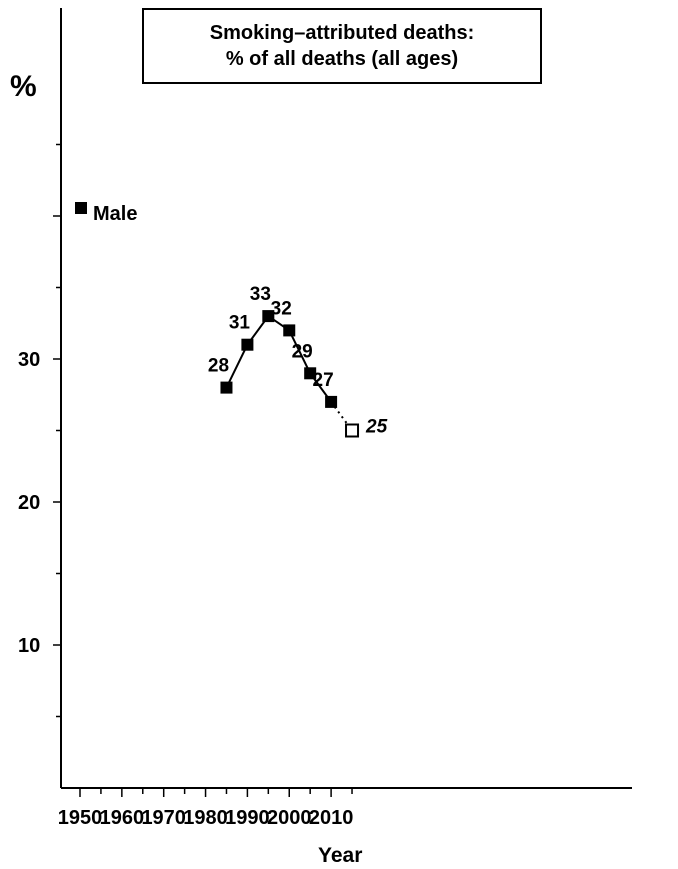  I want to click on x-tick-label: 1990, so click(247, 818).